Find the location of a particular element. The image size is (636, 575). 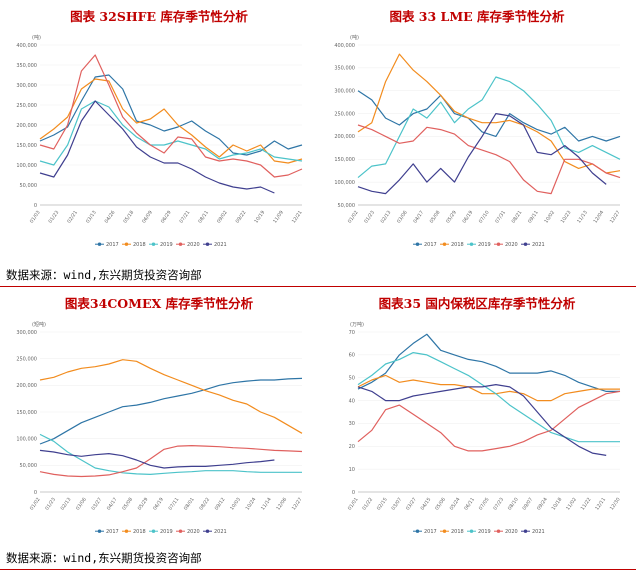

x-tick-label: 07/11 is located at coordinates (173, 504).